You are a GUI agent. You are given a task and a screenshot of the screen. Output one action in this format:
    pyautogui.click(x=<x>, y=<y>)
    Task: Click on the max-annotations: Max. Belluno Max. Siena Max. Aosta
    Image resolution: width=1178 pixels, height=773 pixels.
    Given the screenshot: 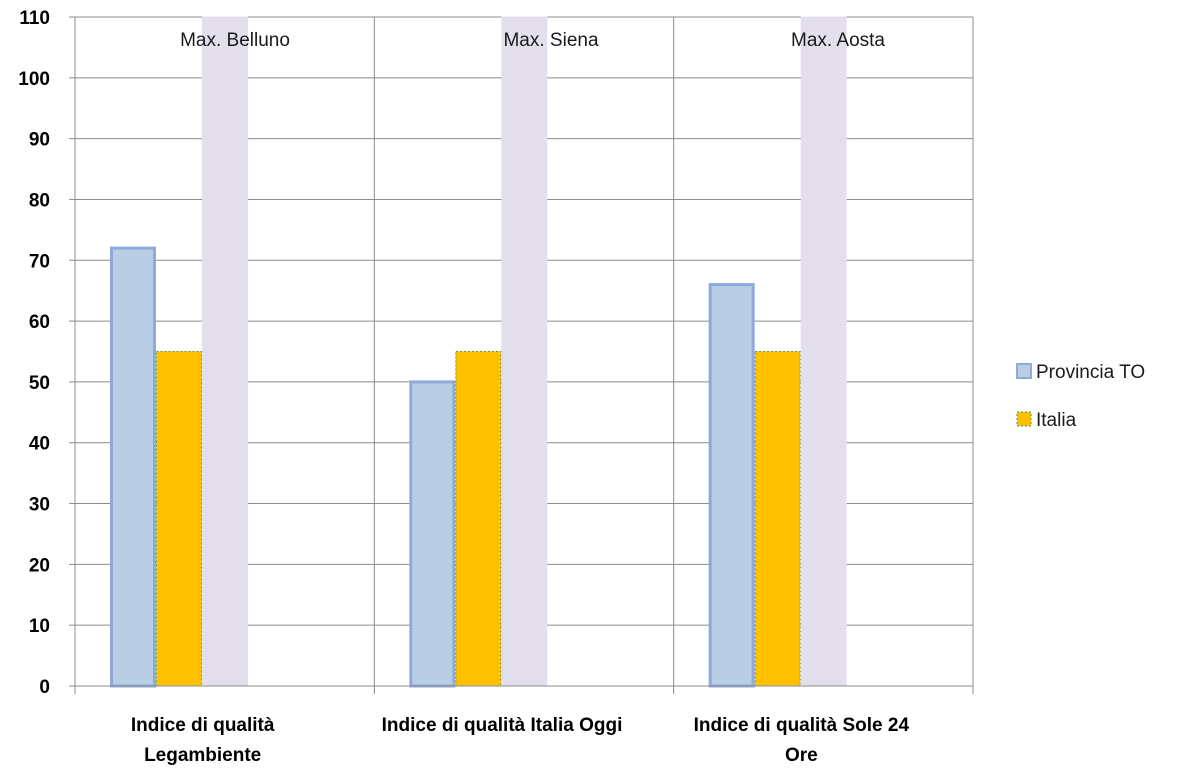 What is the action you would take?
    pyautogui.click(x=532, y=40)
    